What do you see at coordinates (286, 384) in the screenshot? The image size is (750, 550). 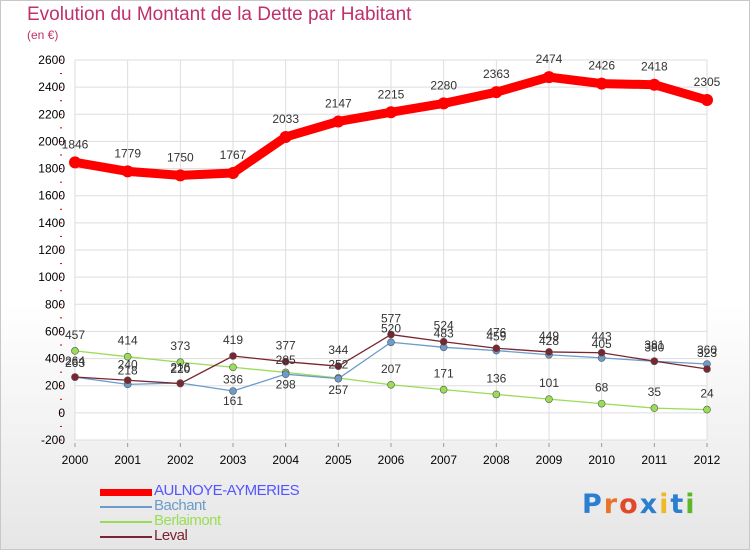 I see `data-label: 298` at bounding box center [286, 384].